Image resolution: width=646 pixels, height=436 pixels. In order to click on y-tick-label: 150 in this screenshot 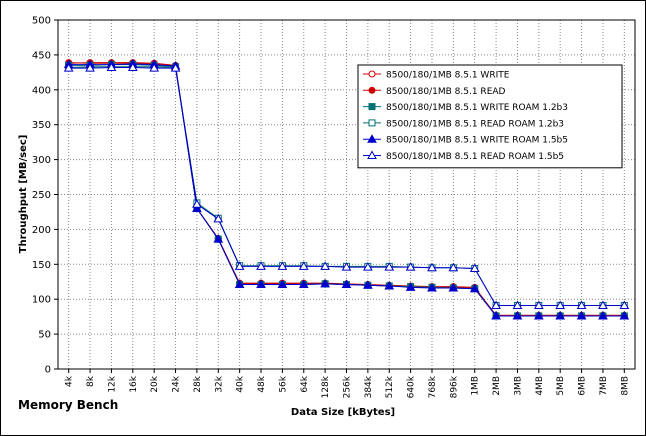, I will do `click(41, 265)`.